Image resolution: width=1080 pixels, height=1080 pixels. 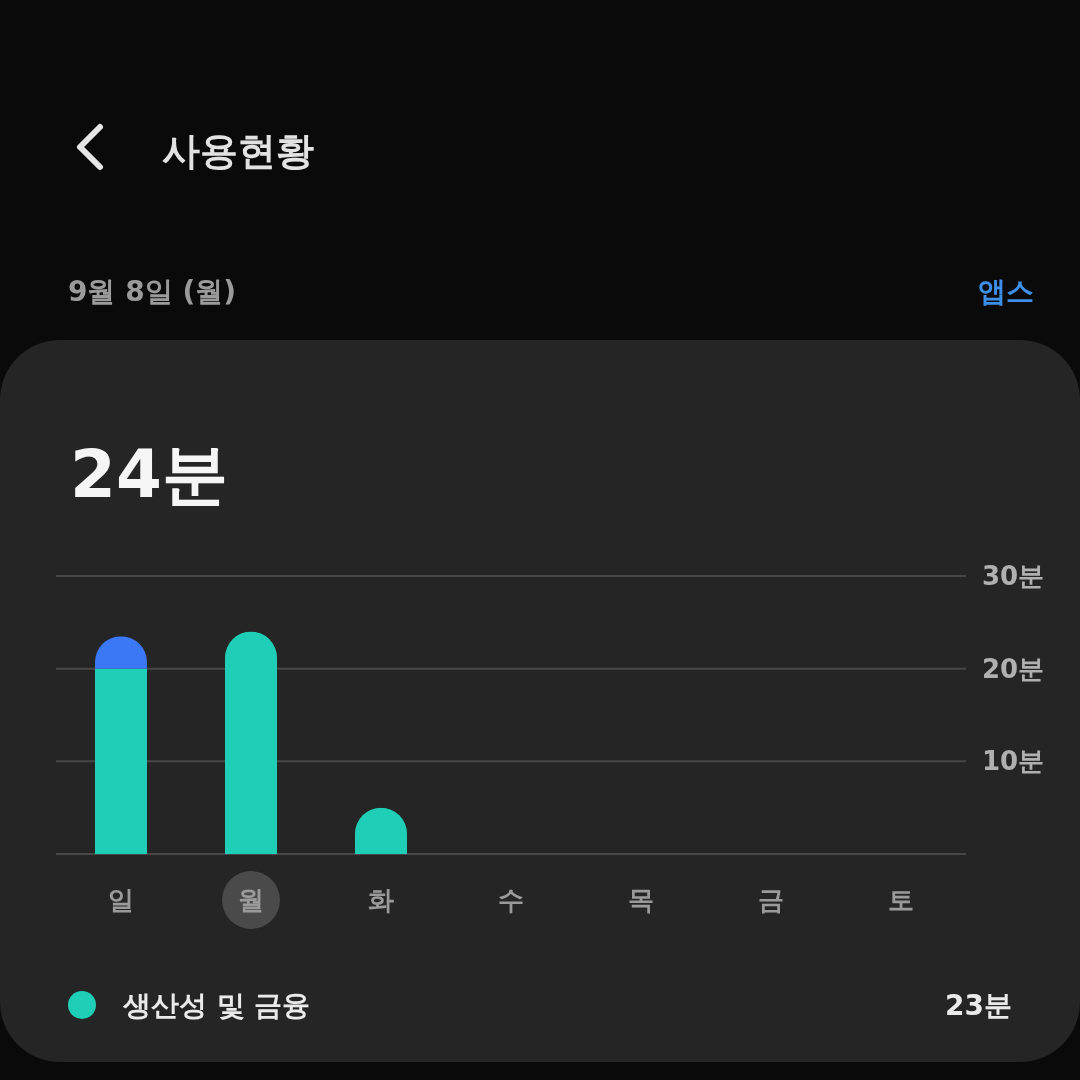 What do you see at coordinates (238, 151) in the screenshot?
I see `chart-title: 사용현황` at bounding box center [238, 151].